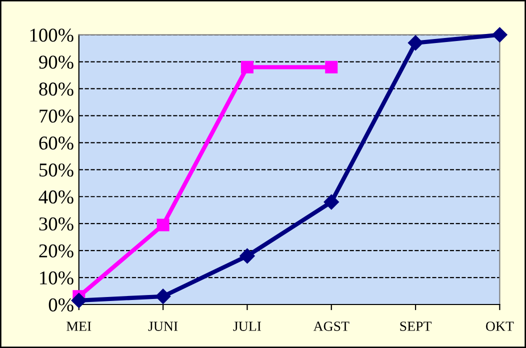 The height and width of the screenshot is (348, 526). I want to click on y-tick-label: 50%, so click(57, 170).